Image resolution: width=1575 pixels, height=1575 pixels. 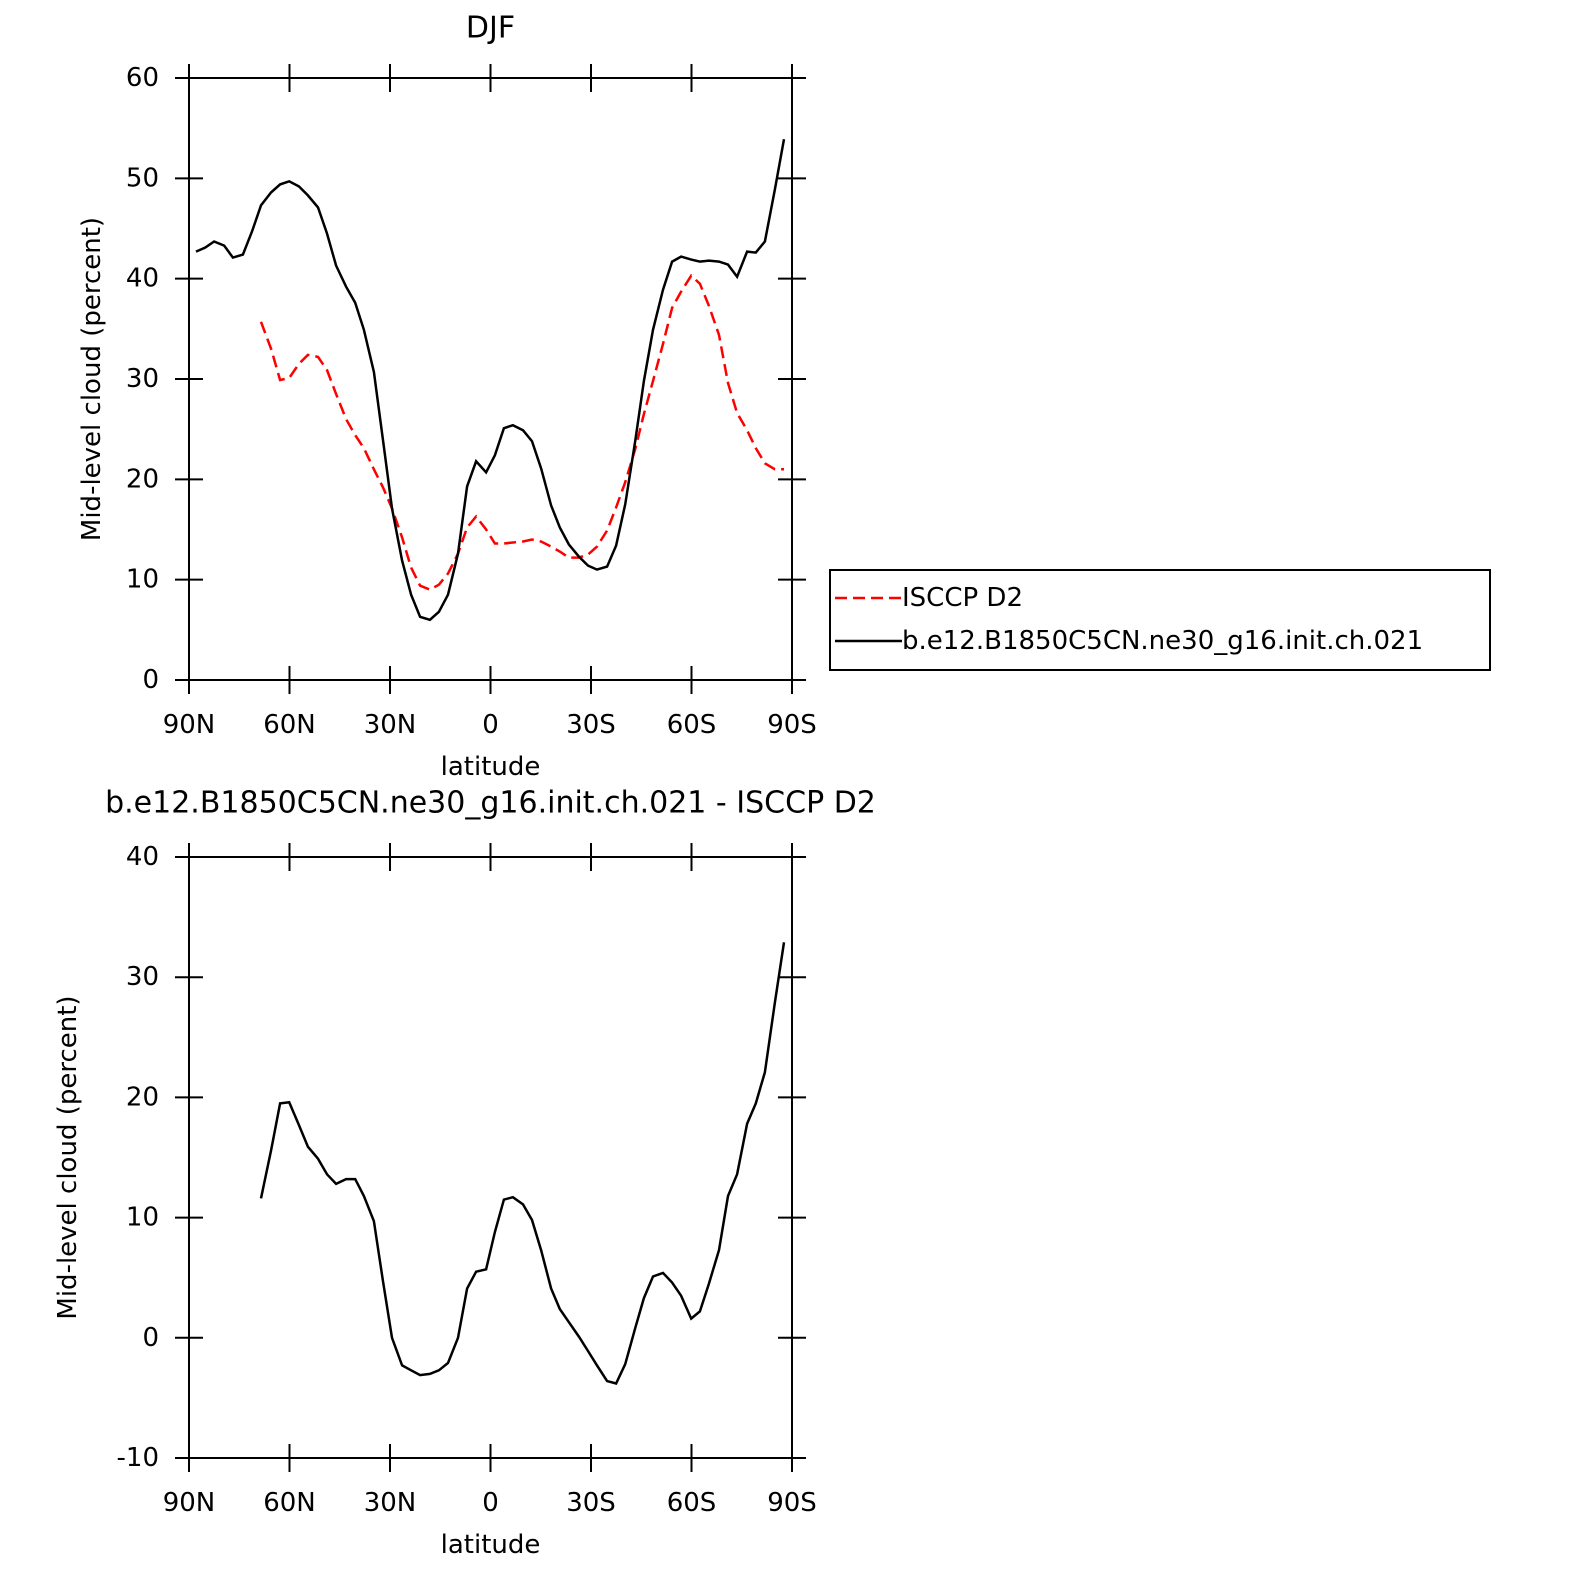 What do you see at coordinates (1162, 641) in the screenshot?
I see `legend-label: b.e12.B1850C5CN.ne30_g16.init.ch.021` at bounding box center [1162, 641].